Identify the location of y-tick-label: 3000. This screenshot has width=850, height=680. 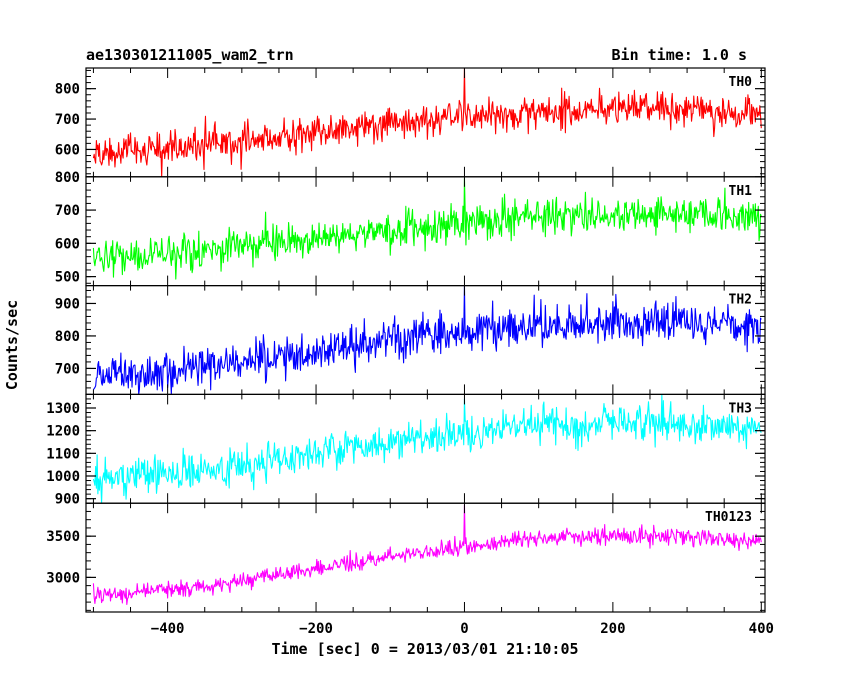
(63, 578).